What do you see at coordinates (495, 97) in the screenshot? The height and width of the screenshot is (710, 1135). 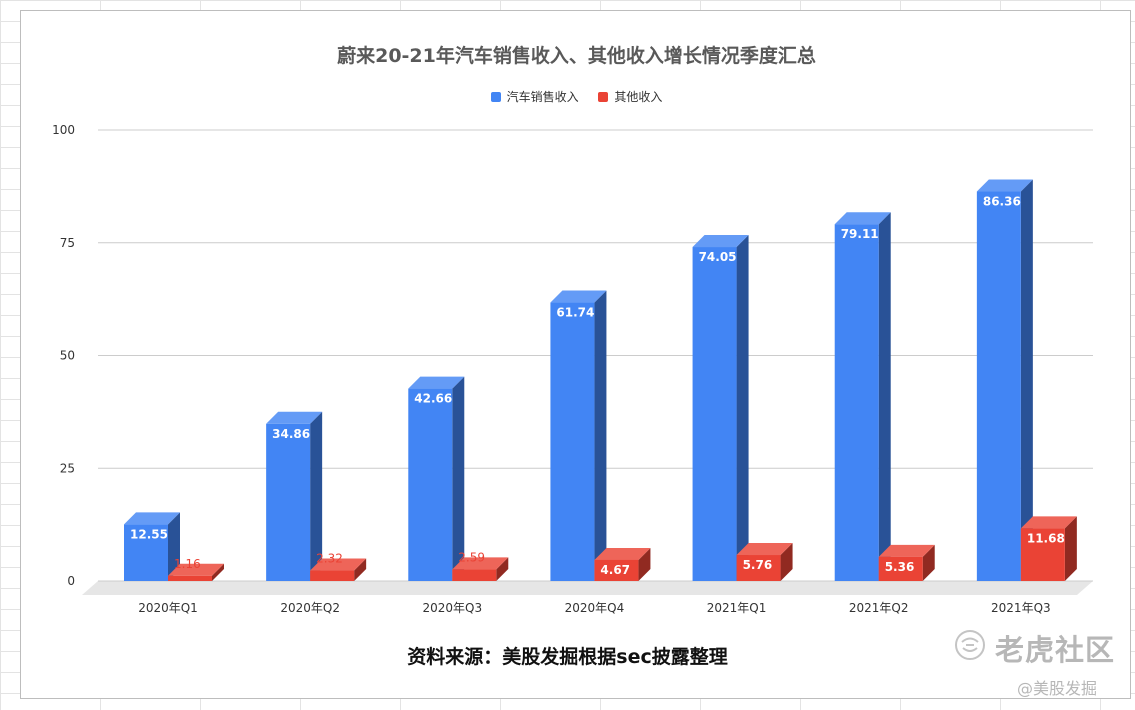 I see `legend-swatch-sales` at bounding box center [495, 97].